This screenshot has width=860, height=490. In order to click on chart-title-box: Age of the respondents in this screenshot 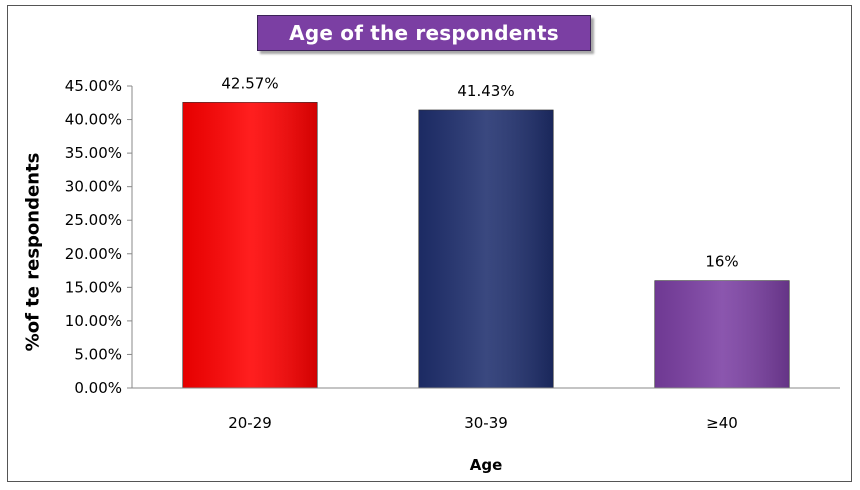, I will do `click(424, 33)`.